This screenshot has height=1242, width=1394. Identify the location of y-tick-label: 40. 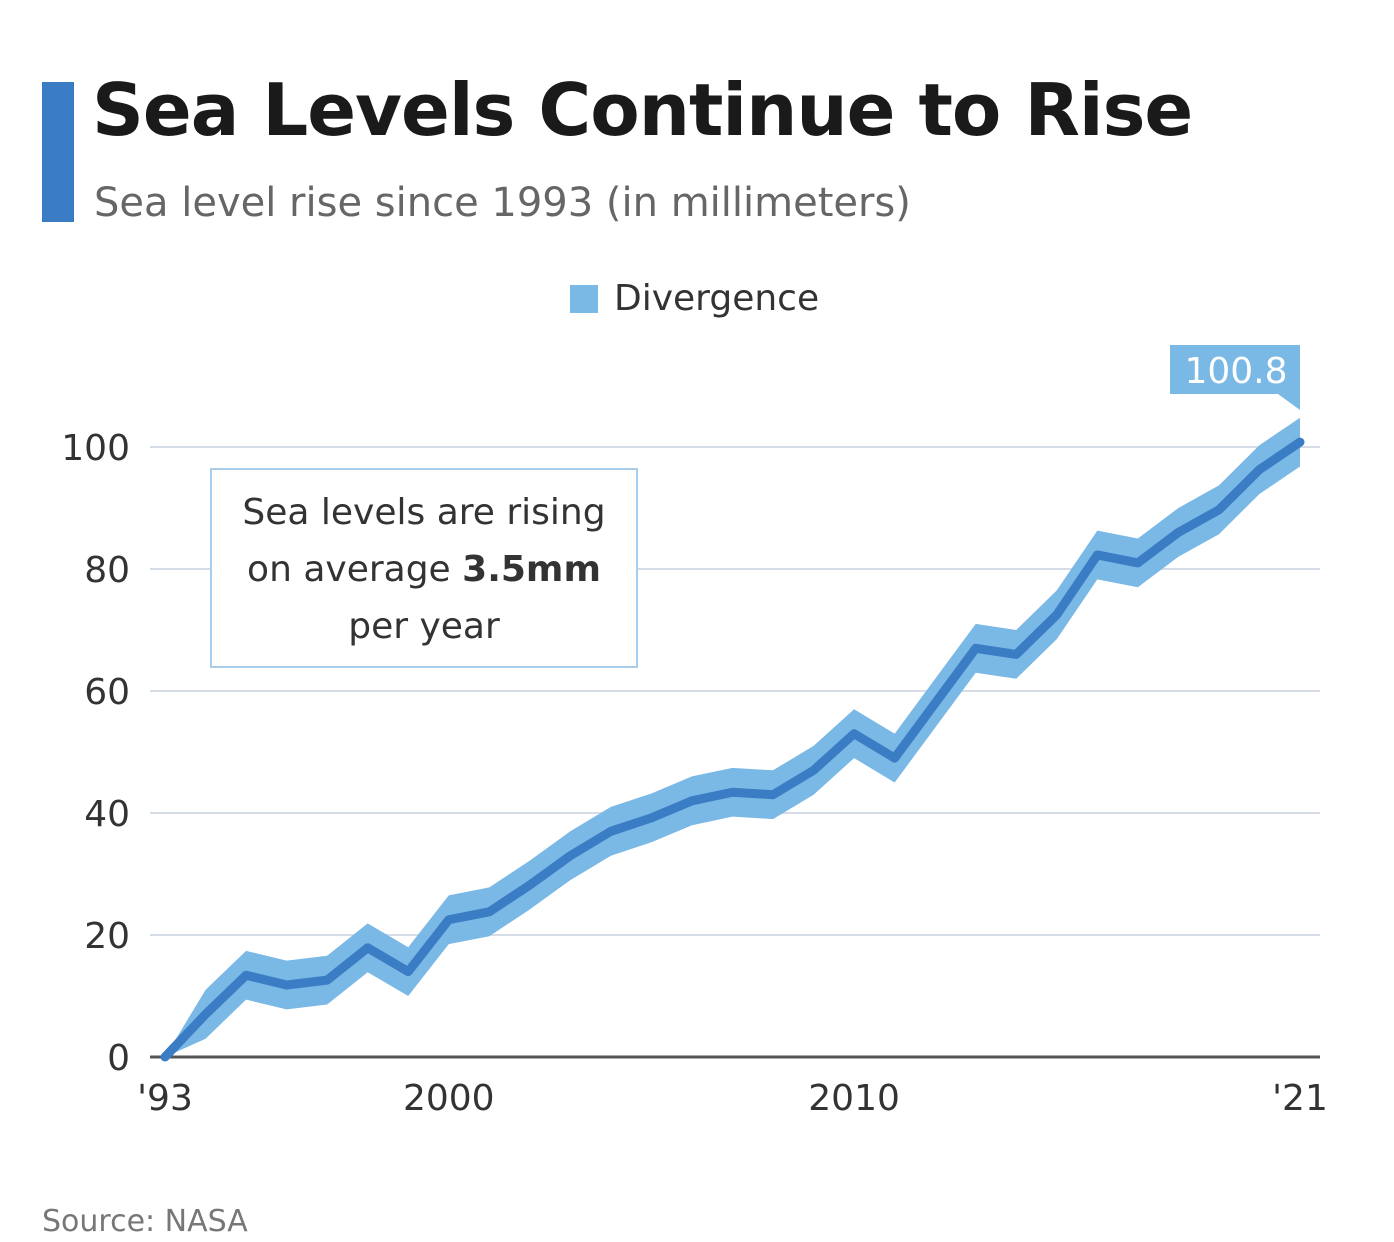
(107, 814).